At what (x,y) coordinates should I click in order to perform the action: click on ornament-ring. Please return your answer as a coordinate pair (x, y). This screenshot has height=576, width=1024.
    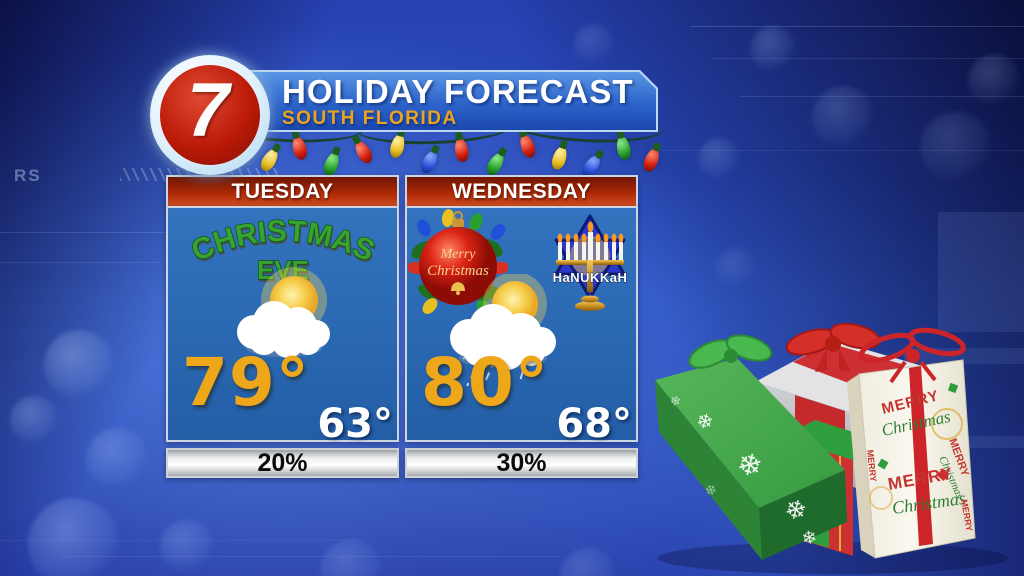
    Looking at the image, I should click on (458, 216).